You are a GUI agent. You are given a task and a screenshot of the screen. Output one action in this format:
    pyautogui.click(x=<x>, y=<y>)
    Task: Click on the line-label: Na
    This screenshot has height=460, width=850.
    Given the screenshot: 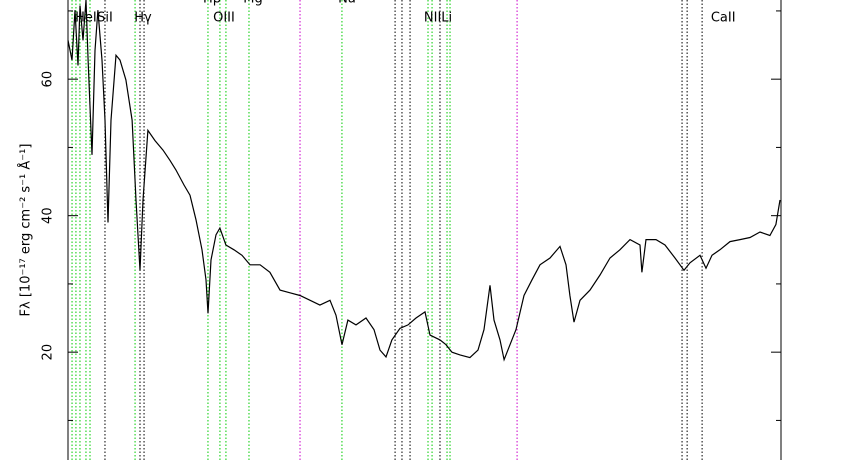 What is the action you would take?
    pyautogui.click(x=347, y=3)
    